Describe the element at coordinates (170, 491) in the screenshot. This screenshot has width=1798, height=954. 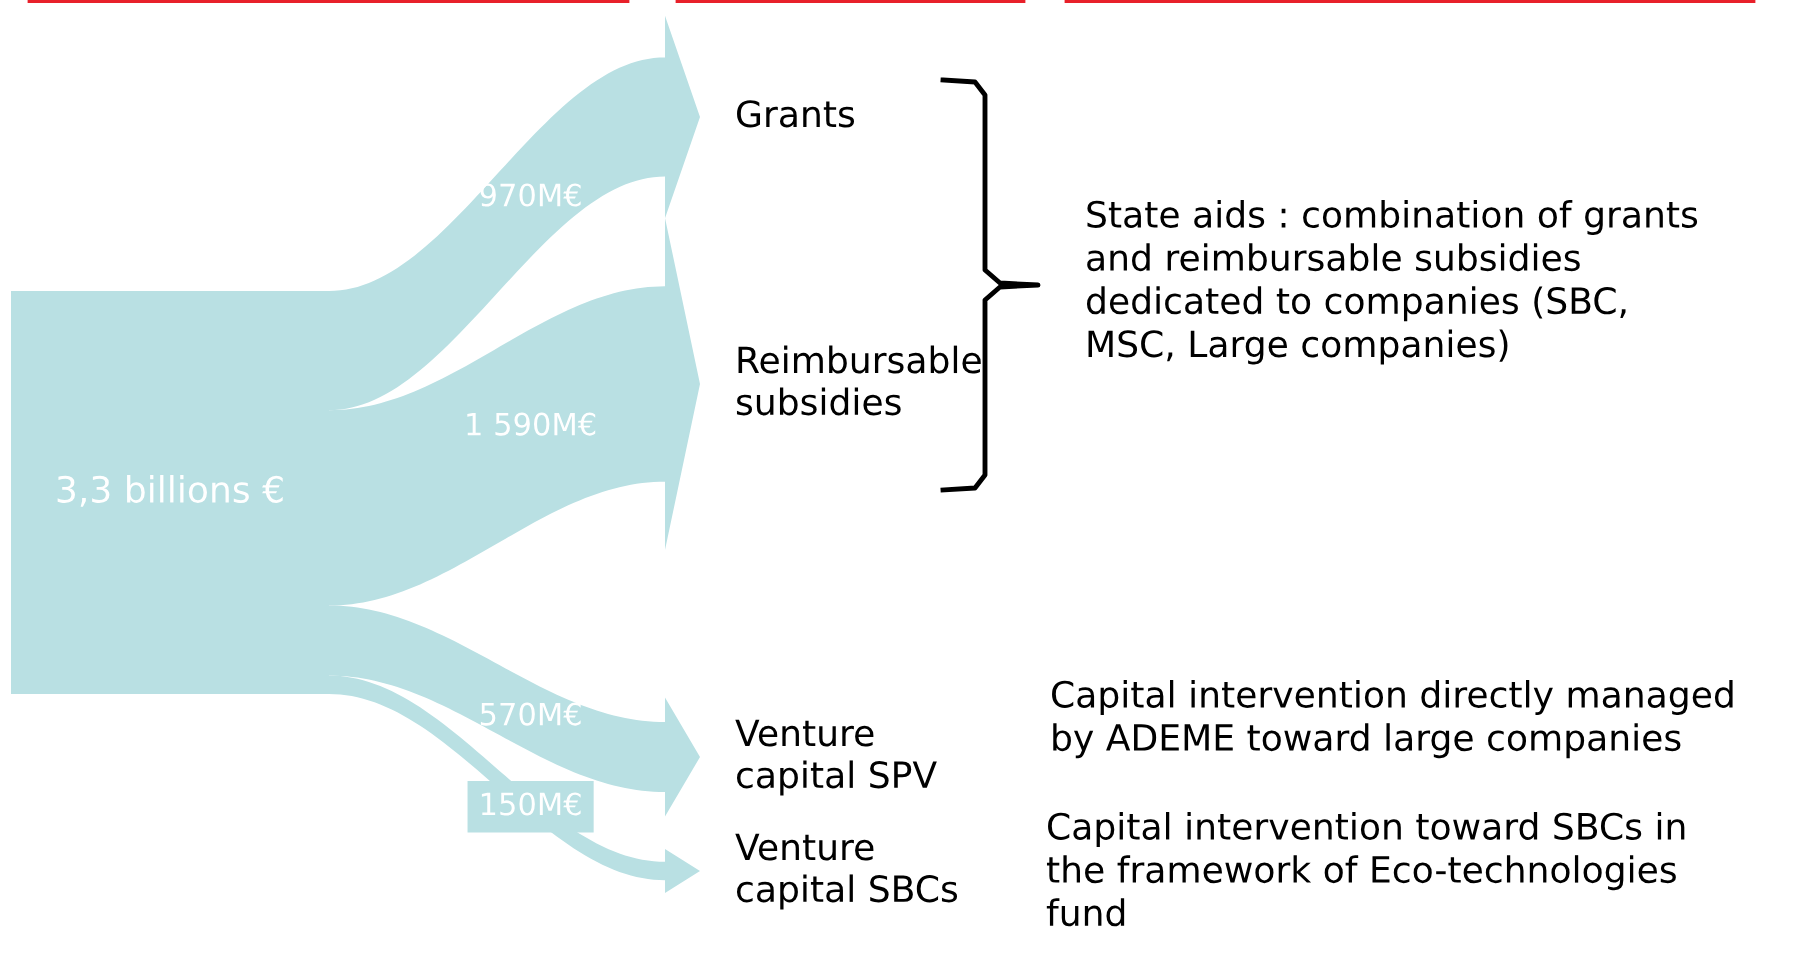
I see `text: 3,3 billions €` at that location.